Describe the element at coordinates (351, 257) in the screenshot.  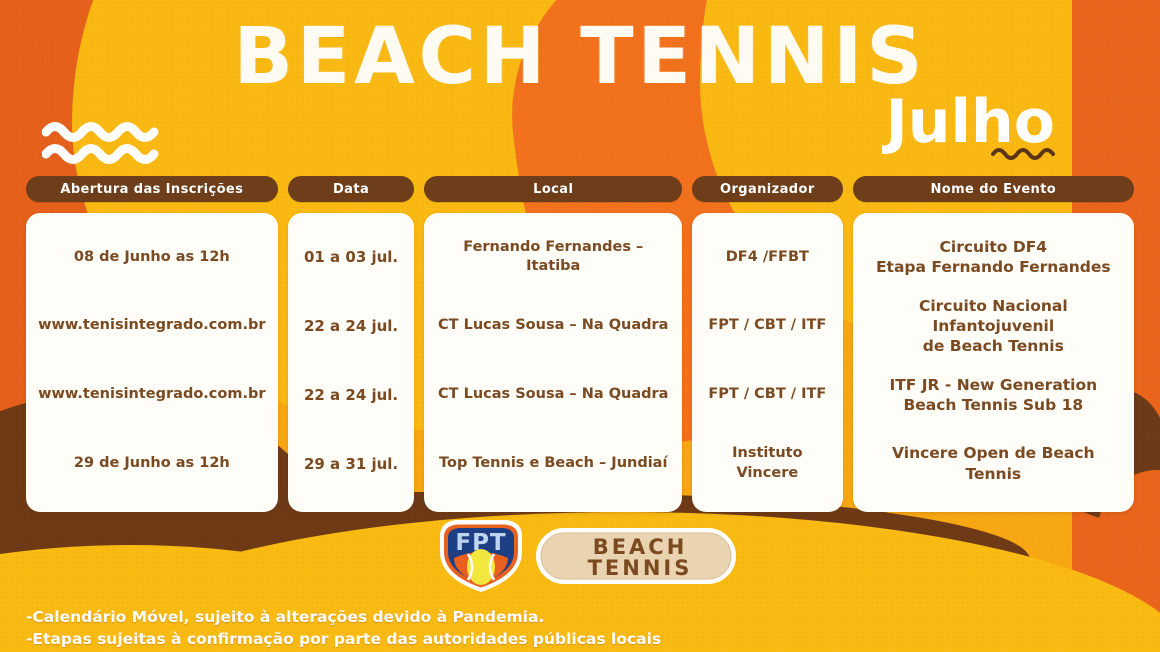
I see `table-cell: 01 a 03 jul.` at that location.